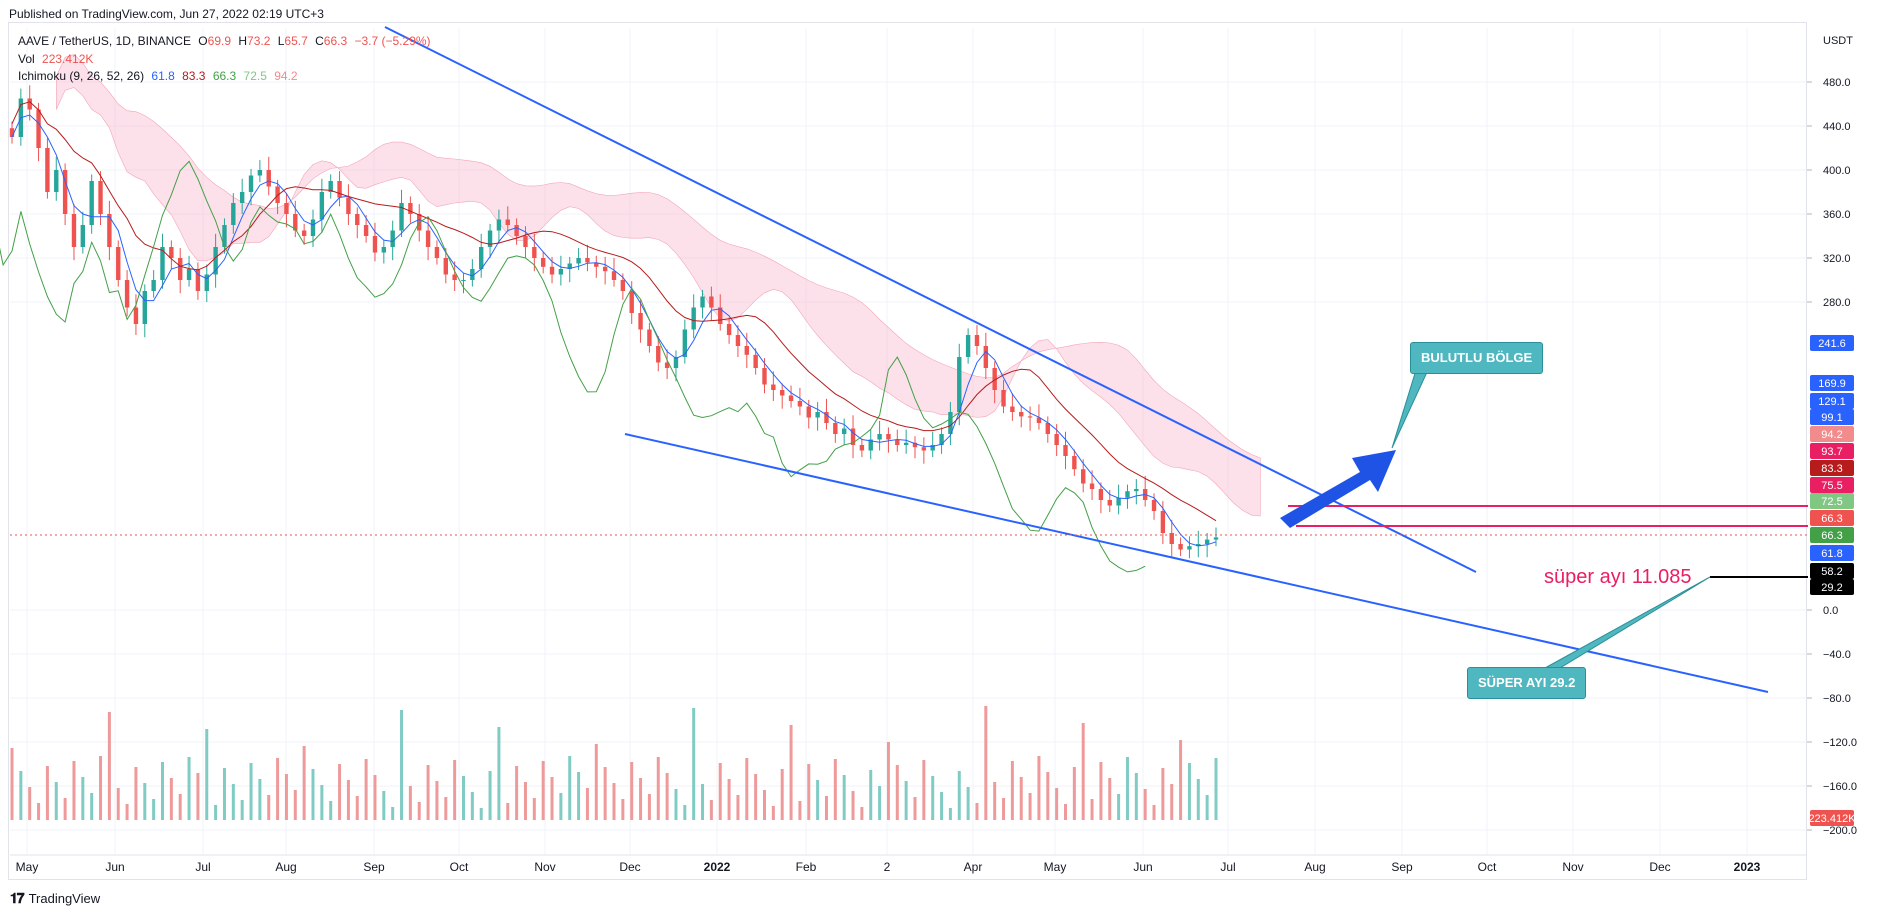 This screenshot has width=1882, height=916. What do you see at coordinates (1527, 683) in the screenshot?
I see `callout-super-ayi: SÜPER AYI 29.2` at bounding box center [1527, 683].